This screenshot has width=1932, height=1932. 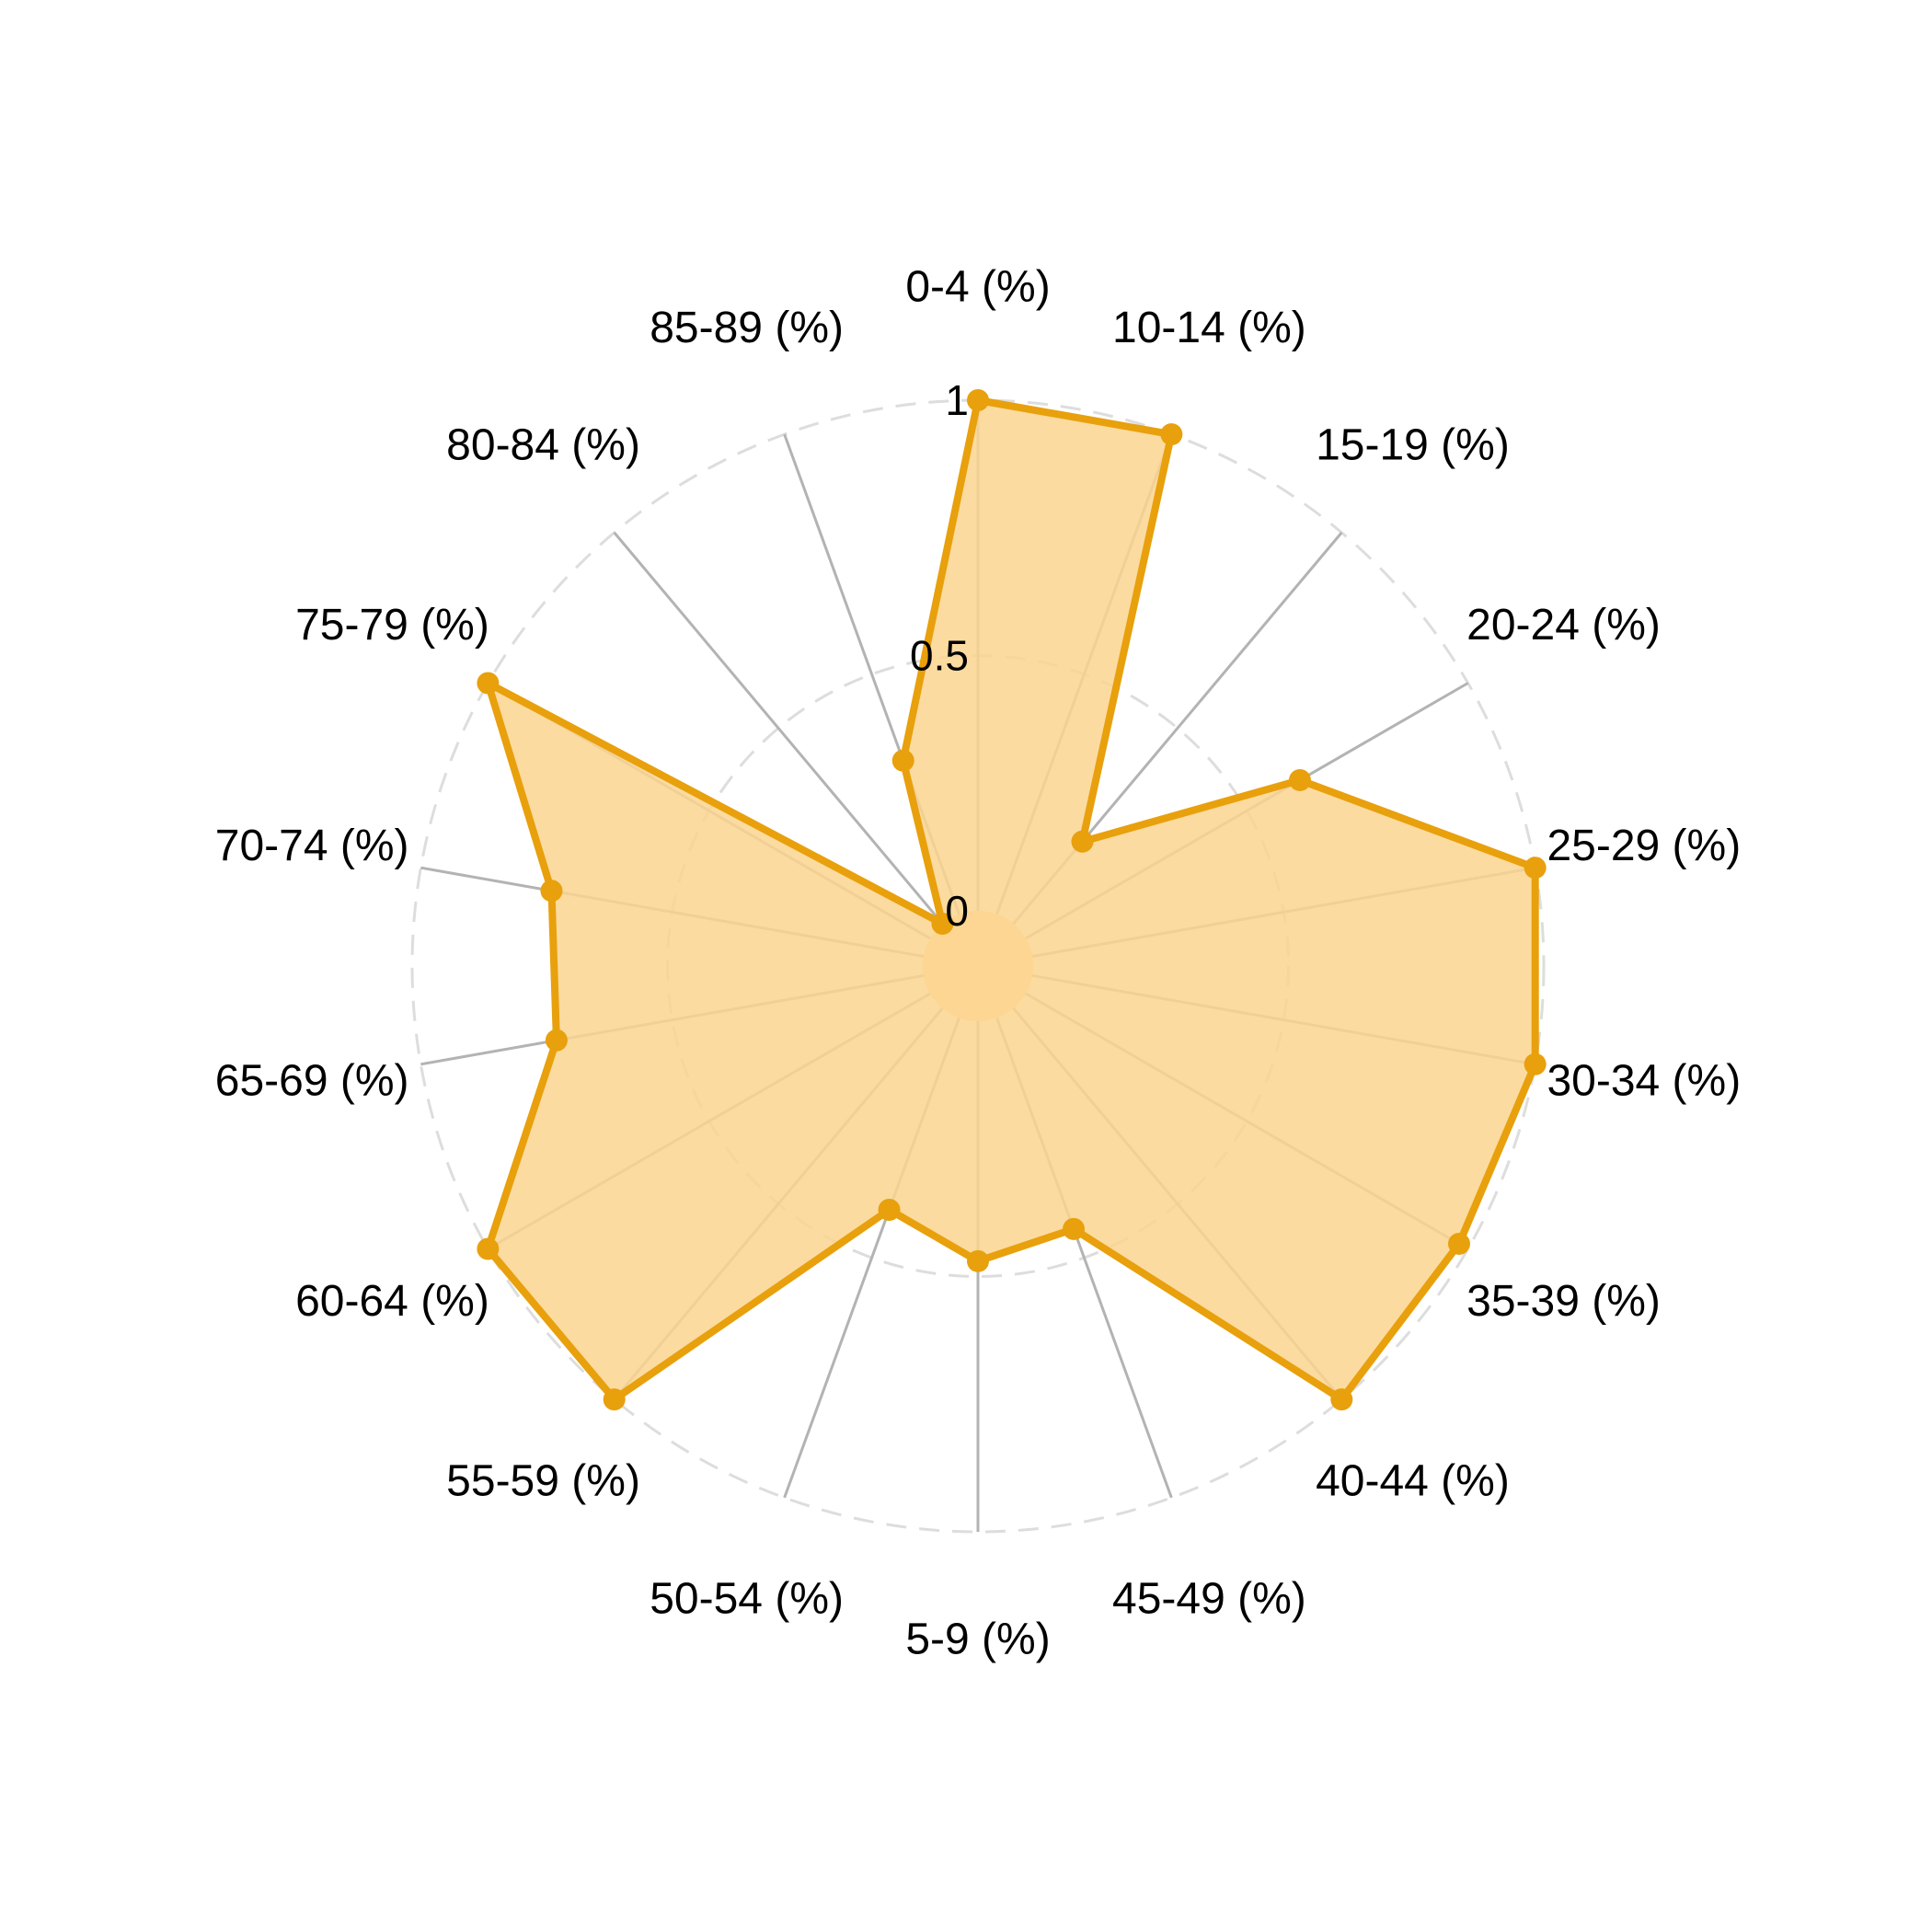 I want to click on category-label: 85-89 (%), so click(x=747, y=328).